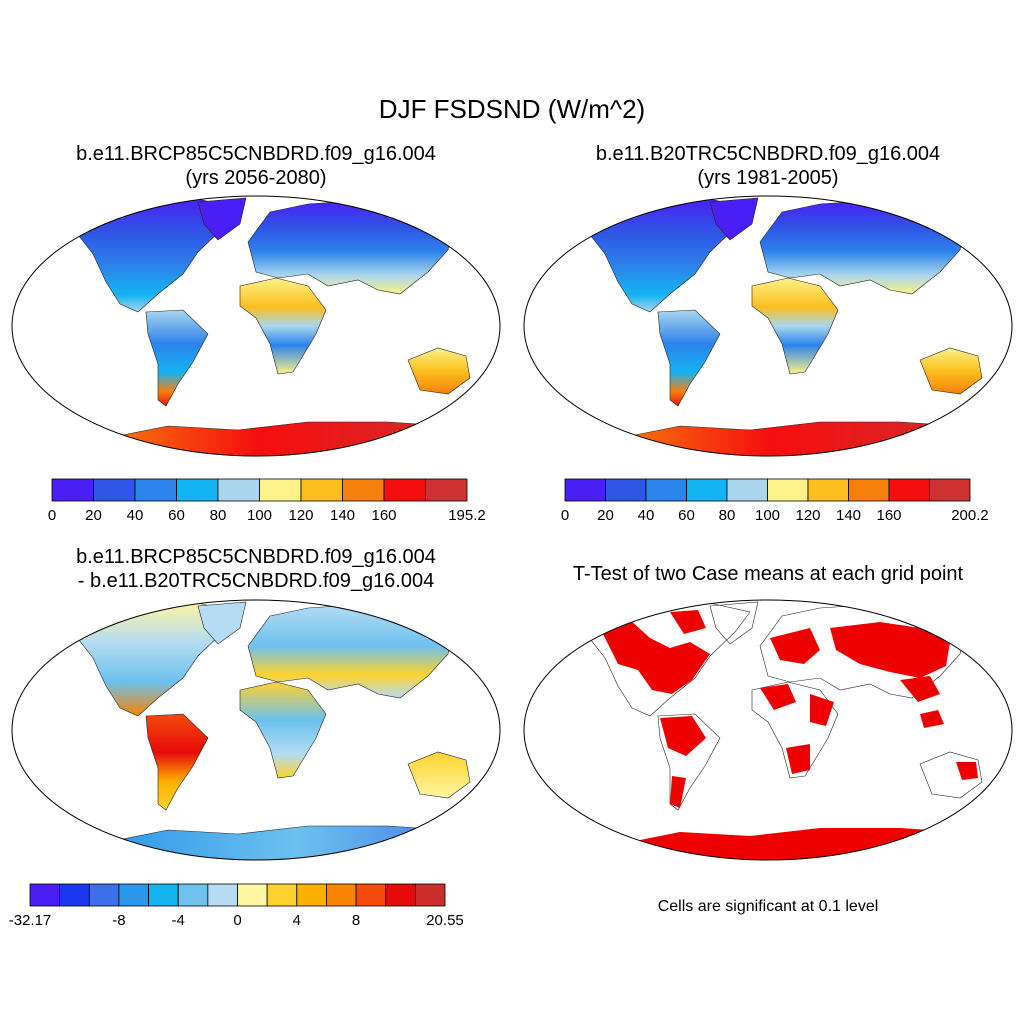 This screenshot has height=1024, width=1024. What do you see at coordinates (778, 697) in the screenshot?
I see `significant-region-north-africa` at bounding box center [778, 697].